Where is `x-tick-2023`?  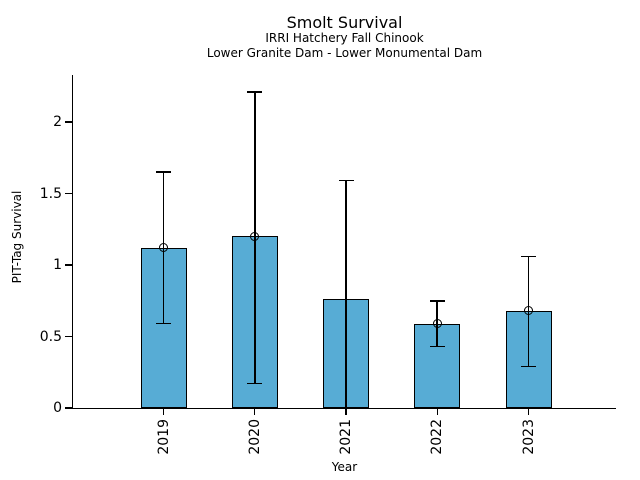
x-tick-2023 is located at coordinates (528, 412).